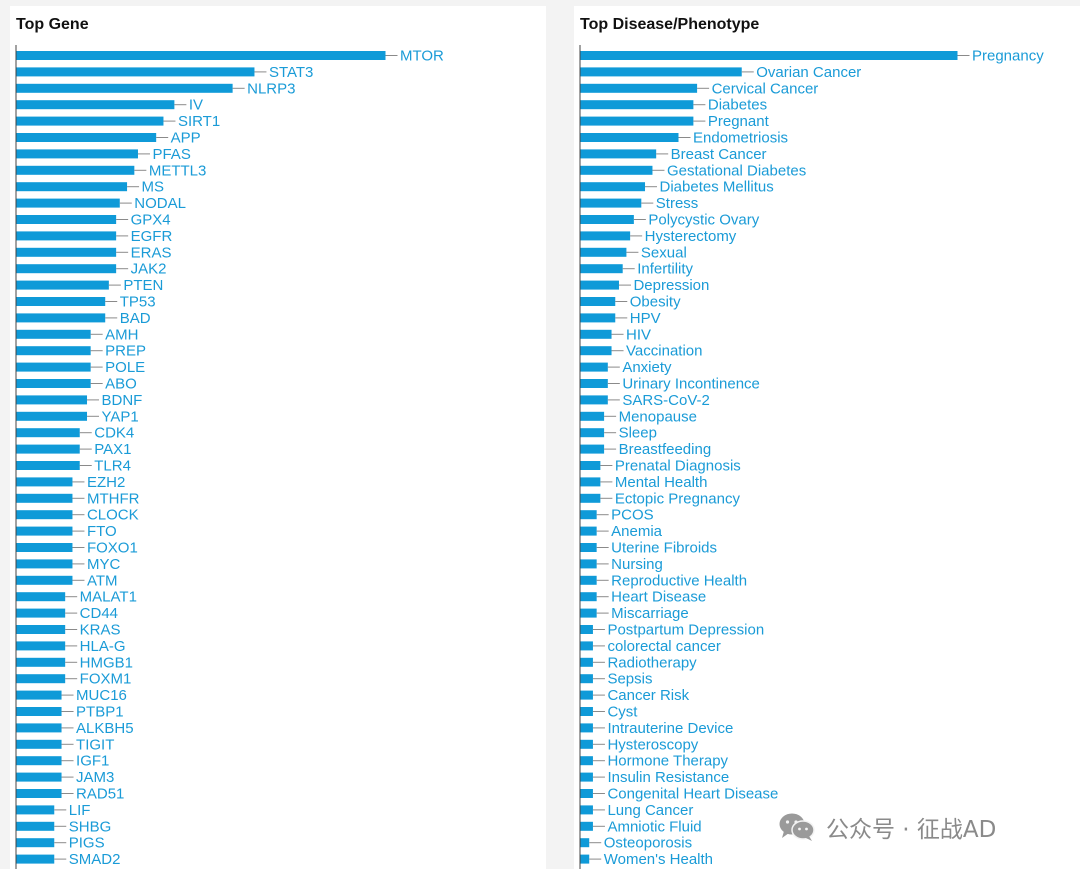 The width and height of the screenshot is (1080, 869). I want to click on bar-row: Hysterectomy, so click(658, 236).